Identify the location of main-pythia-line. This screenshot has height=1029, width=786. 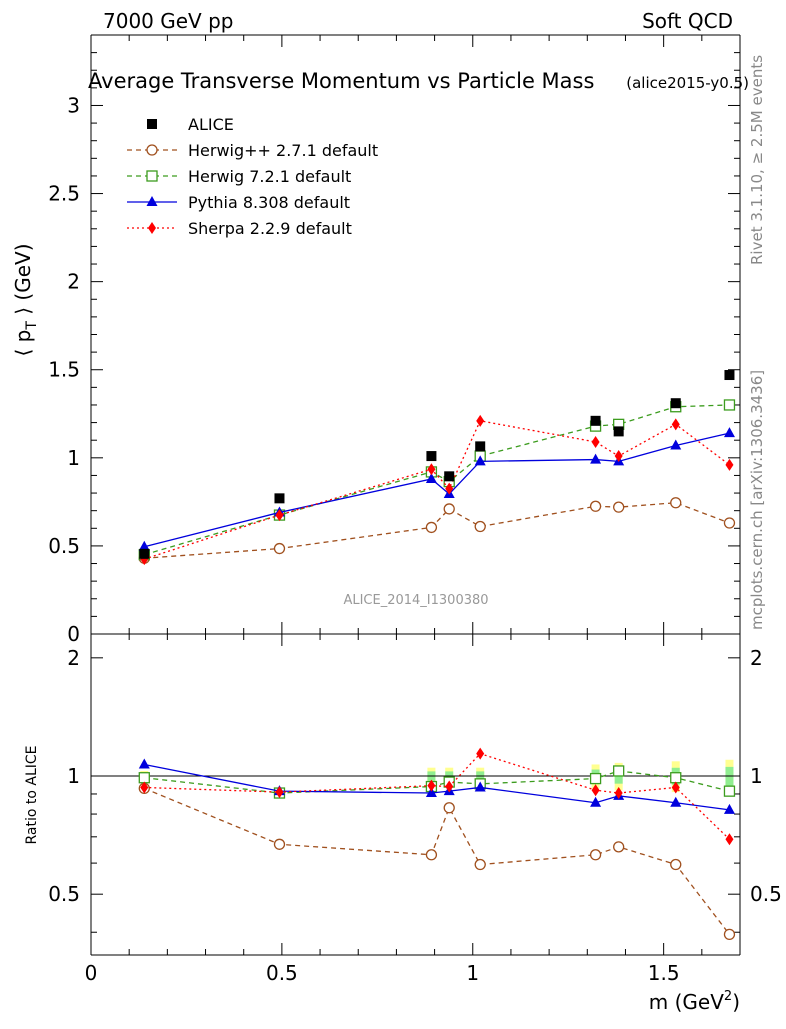
(437, 490).